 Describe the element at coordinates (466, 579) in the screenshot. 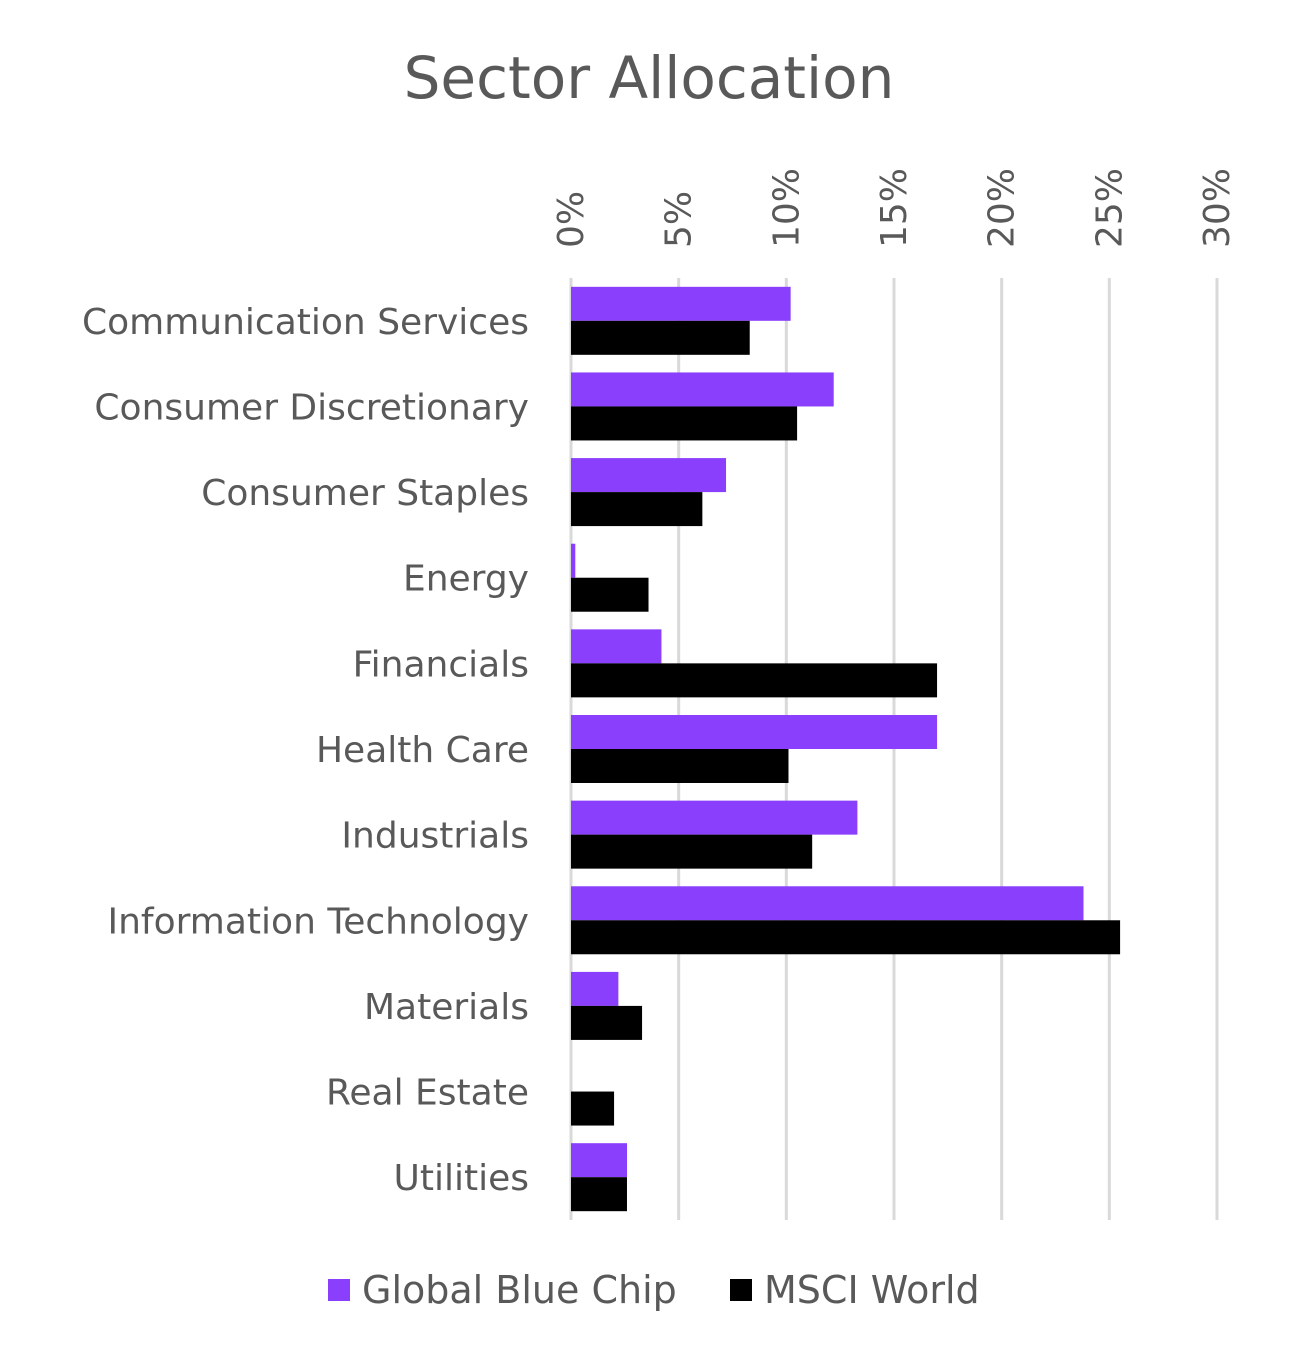

I see `category-label: Energy` at that location.